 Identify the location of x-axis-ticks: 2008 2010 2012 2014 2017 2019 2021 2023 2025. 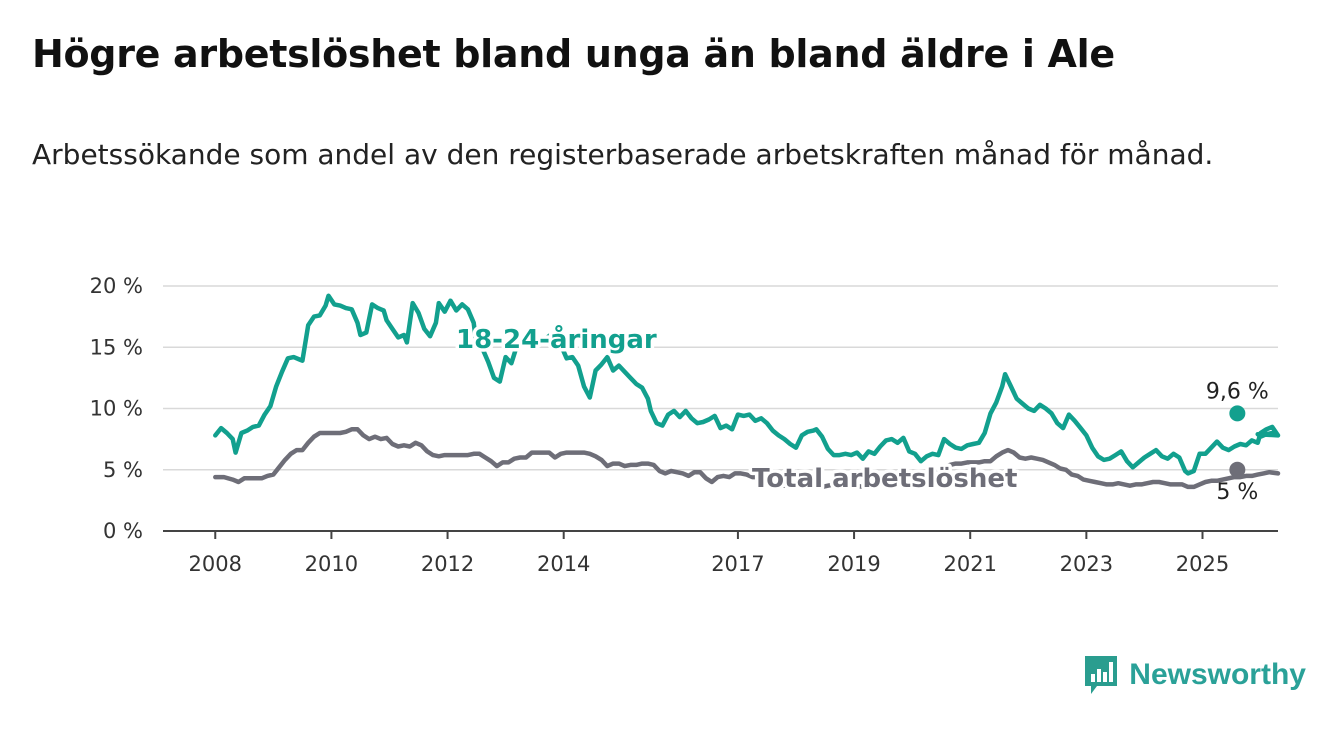
(709, 553).